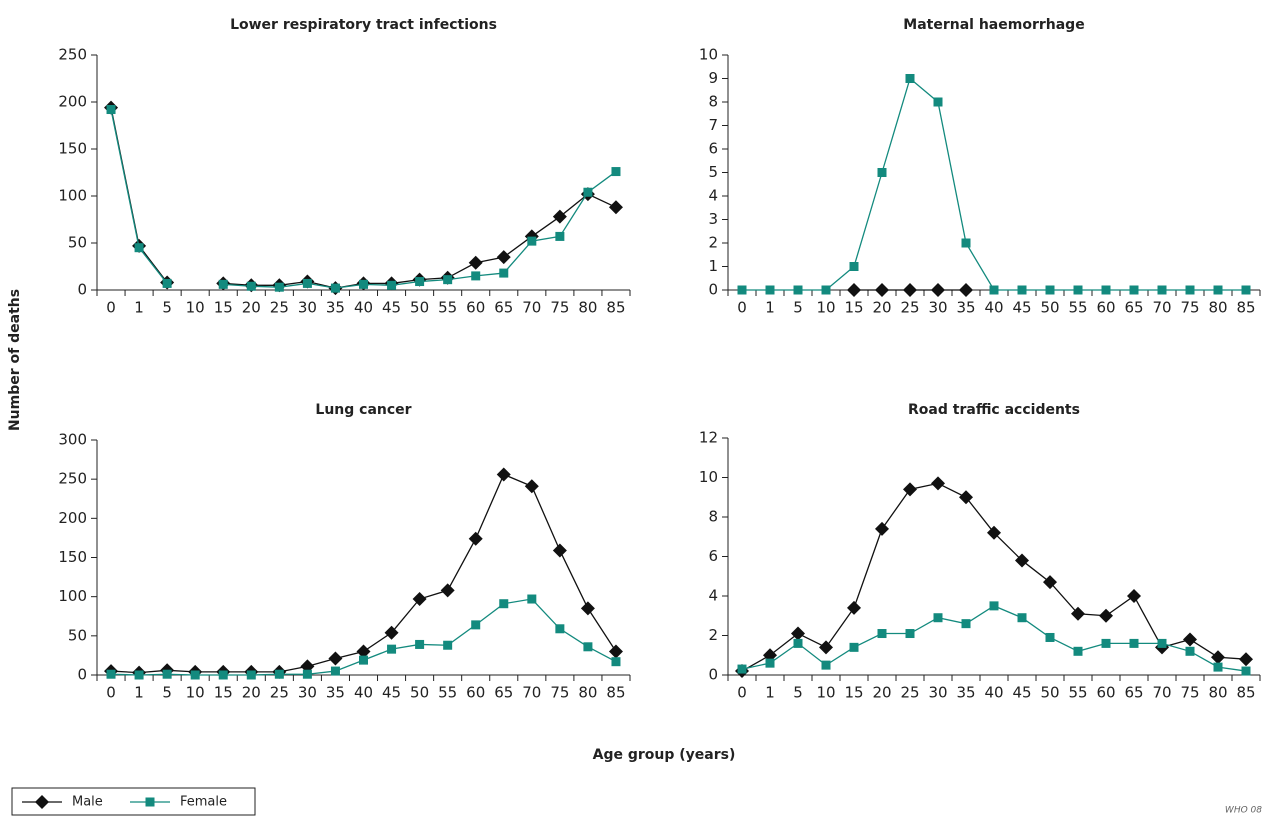  What do you see at coordinates (72, 596) in the screenshot?
I see `y-tick-label: 100` at bounding box center [72, 596].